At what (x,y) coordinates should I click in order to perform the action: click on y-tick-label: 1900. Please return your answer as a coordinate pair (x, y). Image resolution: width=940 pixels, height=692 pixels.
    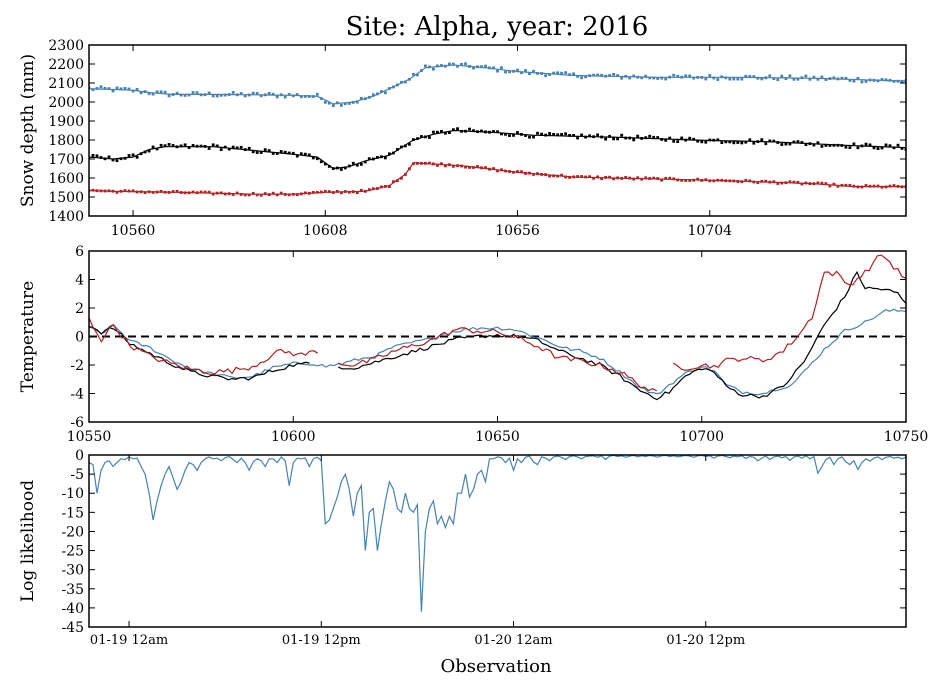
    Looking at the image, I should click on (66, 122).